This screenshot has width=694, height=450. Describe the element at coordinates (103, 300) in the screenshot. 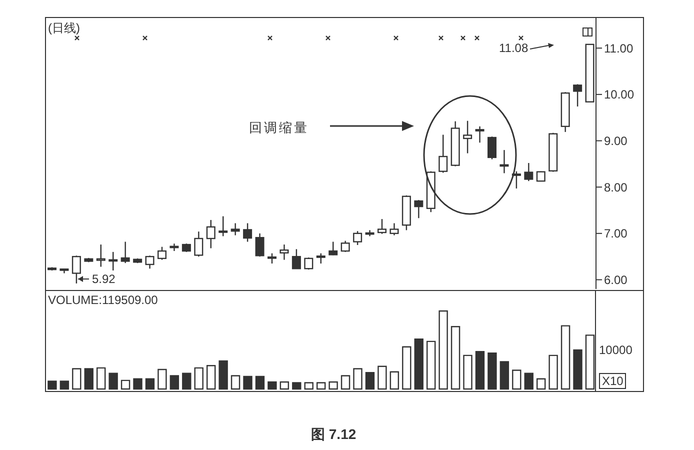

I see `chart-title: VOLUME:119509.00` at that location.